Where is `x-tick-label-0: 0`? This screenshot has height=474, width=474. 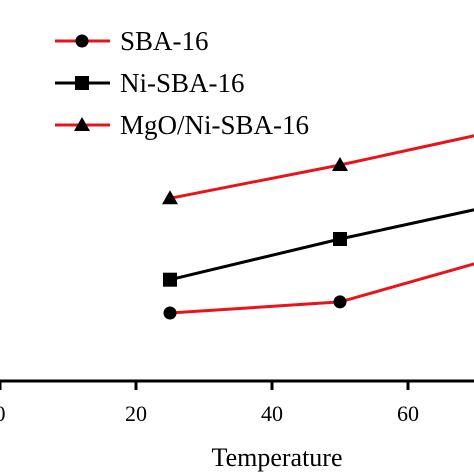
x-tick-label-0: 0 is located at coordinates (3, 413).